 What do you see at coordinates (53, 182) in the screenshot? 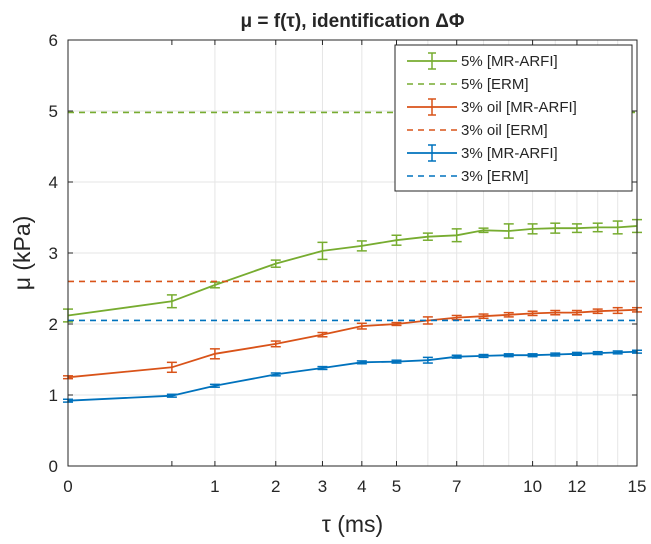
I see `y-tick-label: 4` at bounding box center [53, 182].